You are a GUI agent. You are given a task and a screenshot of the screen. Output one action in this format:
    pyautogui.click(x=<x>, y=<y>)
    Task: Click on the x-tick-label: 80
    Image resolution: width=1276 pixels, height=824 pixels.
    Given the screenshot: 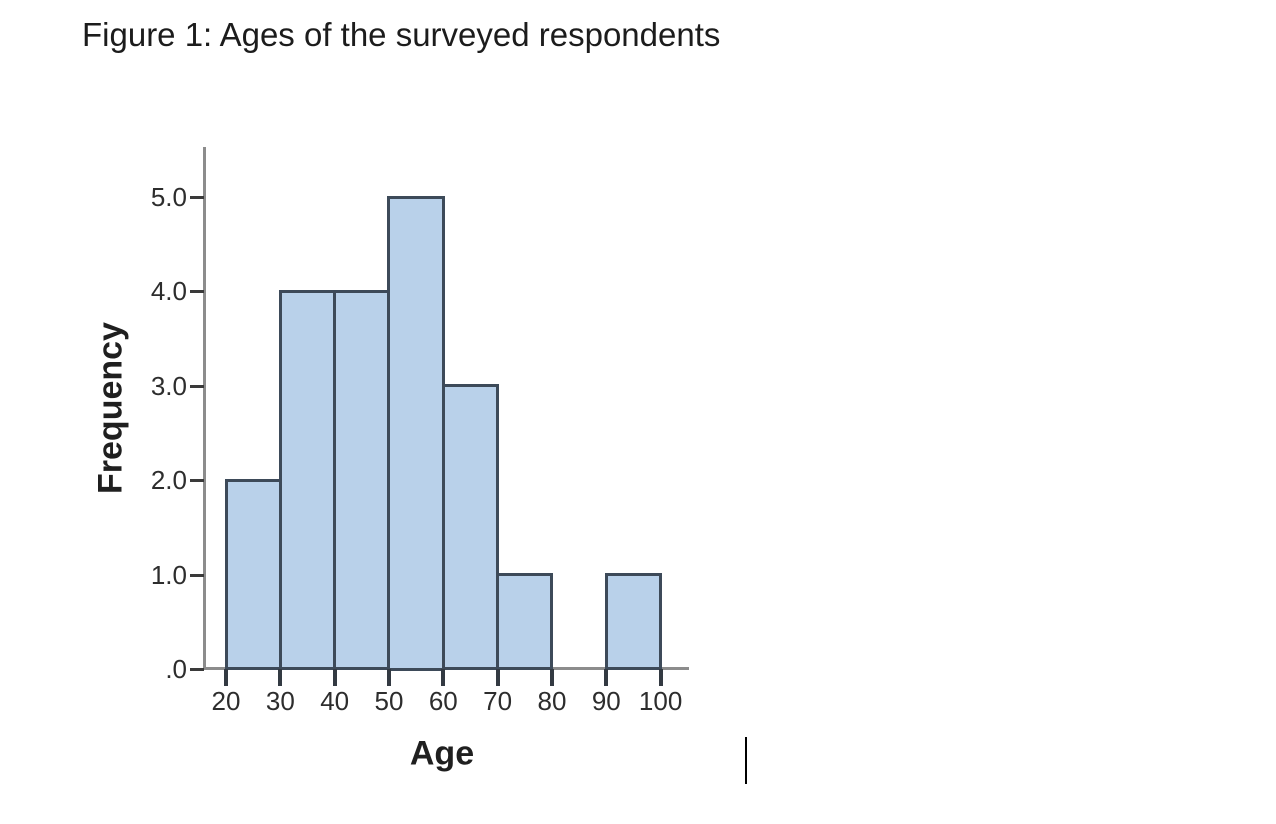 What is the action you would take?
    pyautogui.click(x=552, y=701)
    